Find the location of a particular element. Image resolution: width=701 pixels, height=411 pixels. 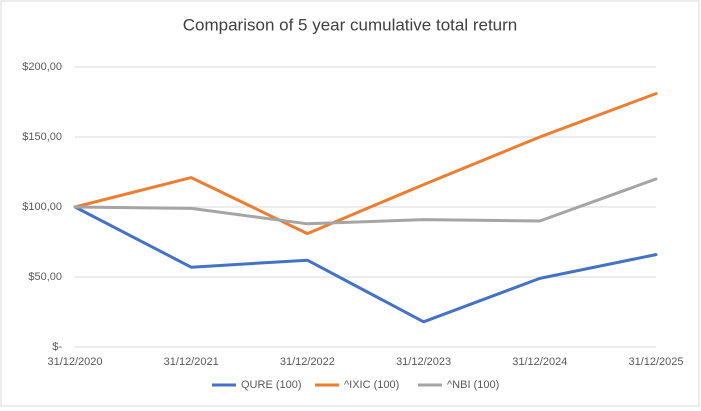

legend-label: QURE (100) is located at coordinates (271, 385).